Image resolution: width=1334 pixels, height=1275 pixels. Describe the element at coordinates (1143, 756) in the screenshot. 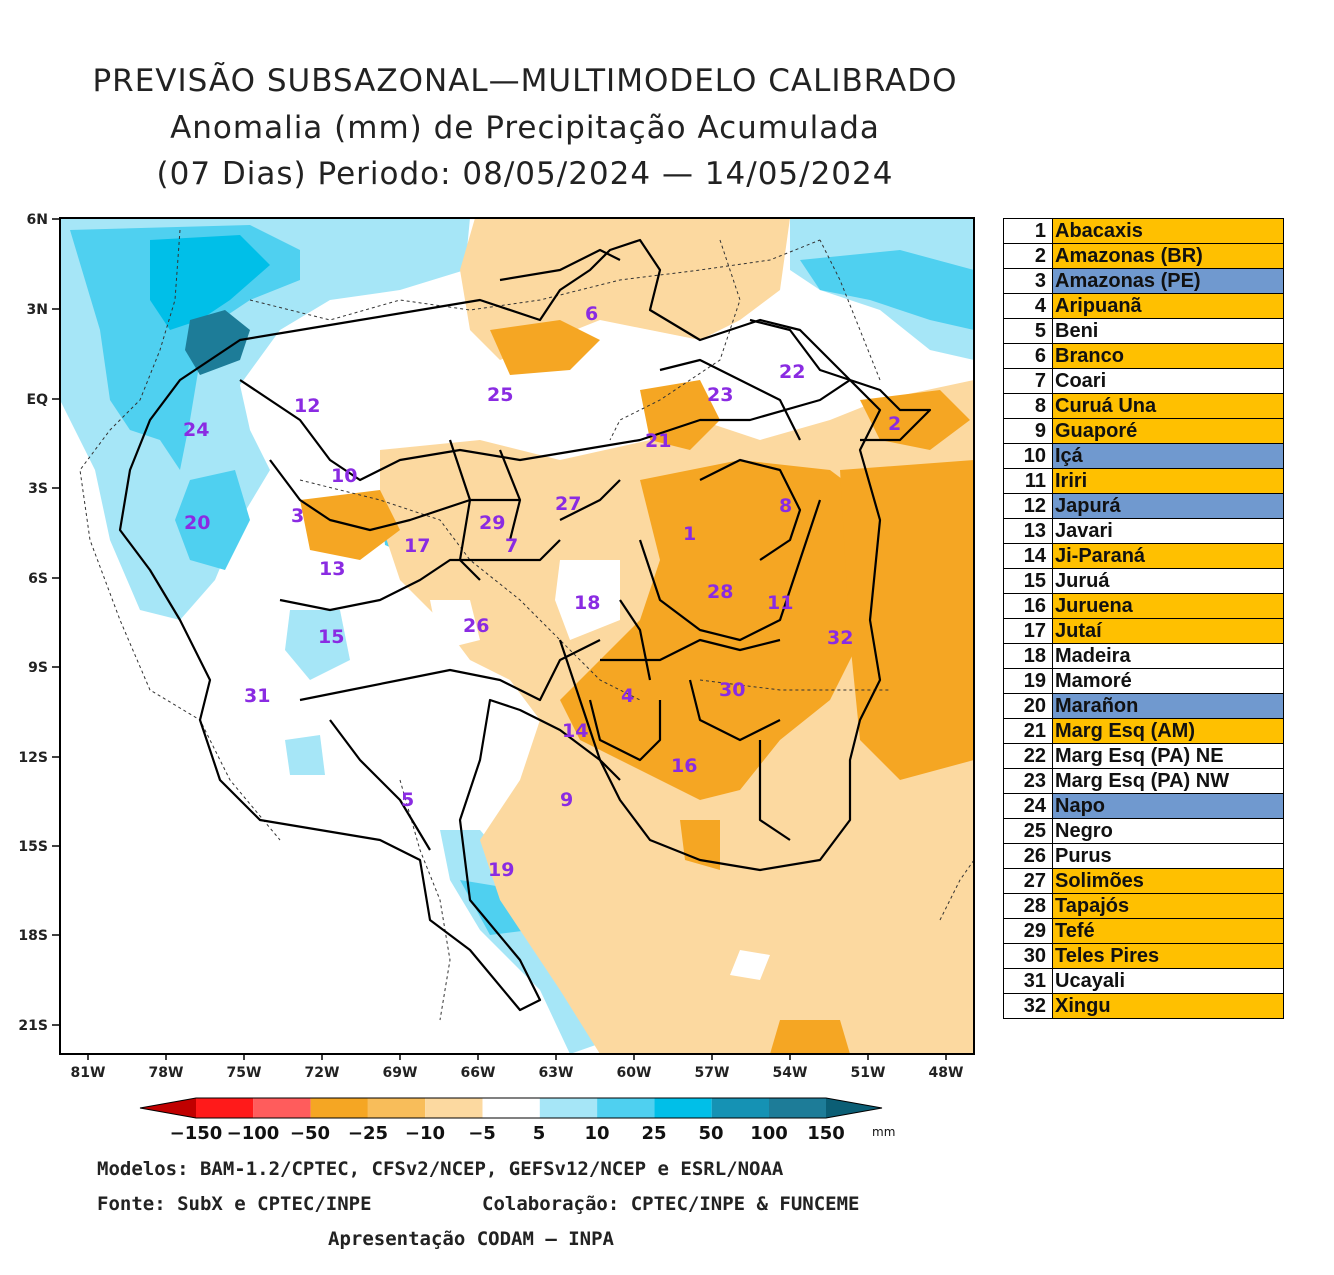

I see `legend-row: 22 Marg Esq (PA) NE` at that location.